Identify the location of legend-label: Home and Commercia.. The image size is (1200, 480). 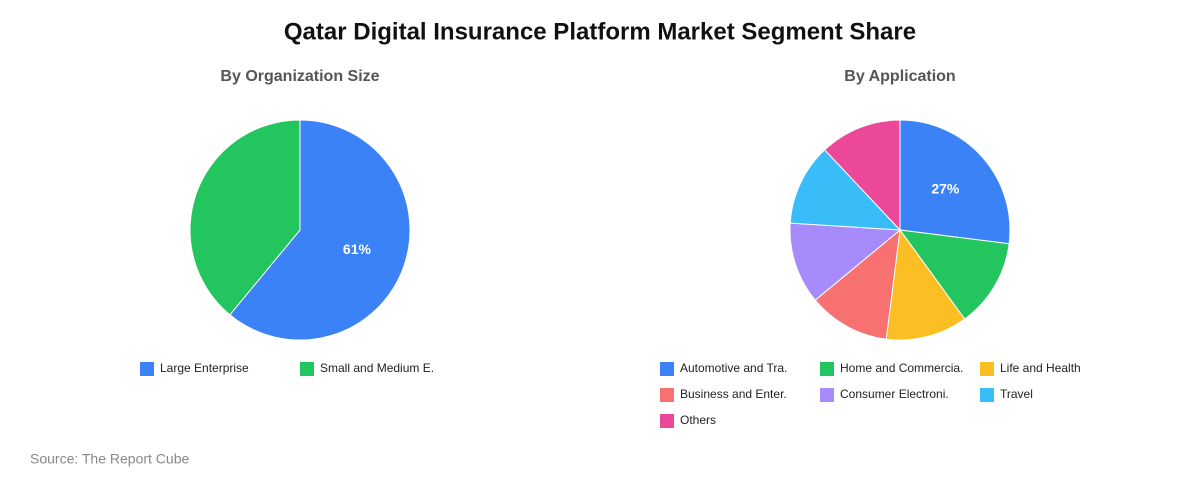
(901, 368).